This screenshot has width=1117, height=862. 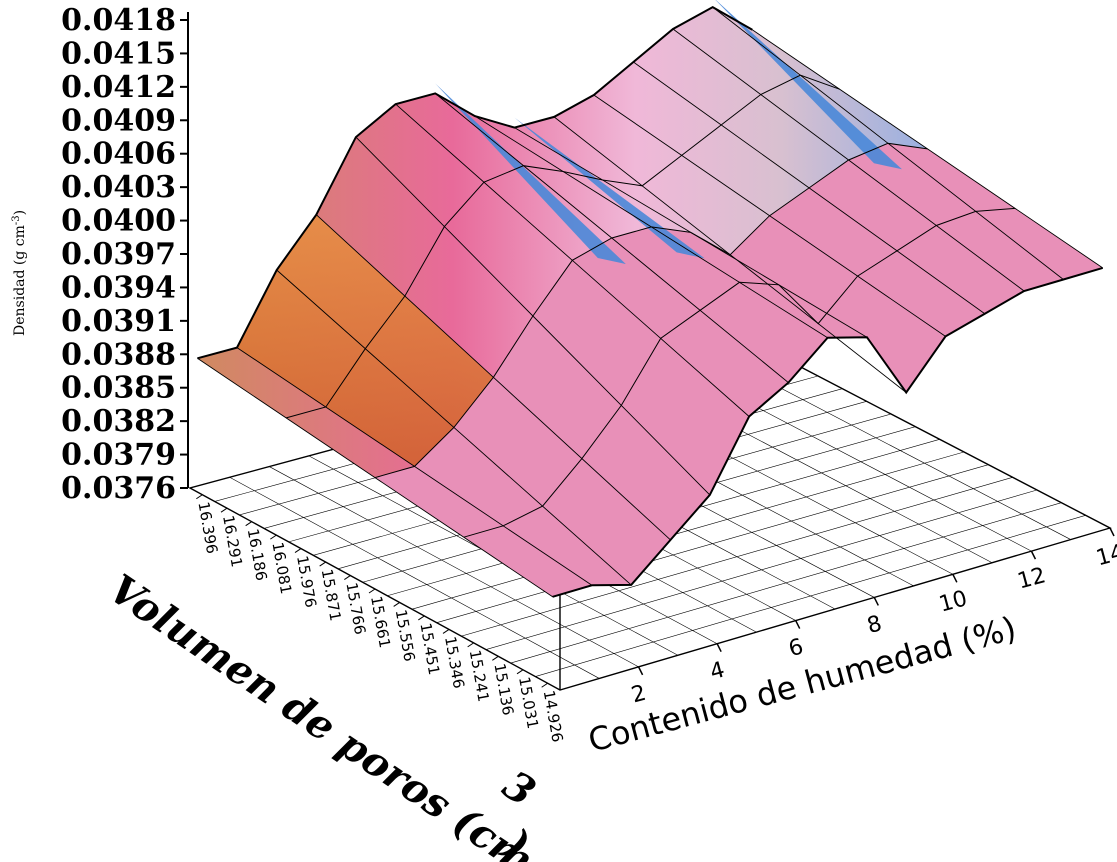 What do you see at coordinates (802, 684) in the screenshot?
I see `x-axis-label: Contenido de humedad (%)` at bounding box center [802, 684].